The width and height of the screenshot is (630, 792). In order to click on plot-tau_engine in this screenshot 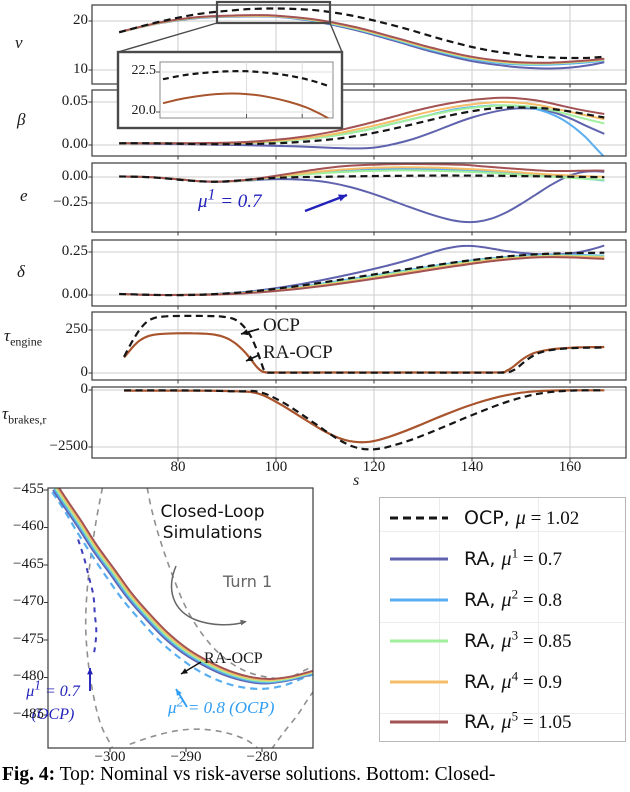, I will do `click(364, 344)`.